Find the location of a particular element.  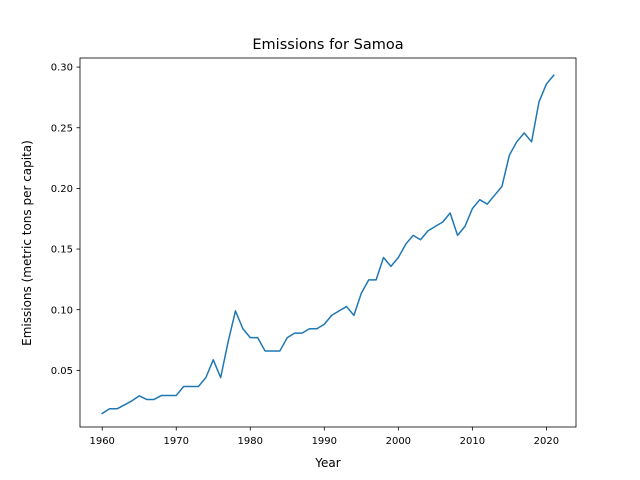

x-tick-label: 2020 is located at coordinates (546, 441).